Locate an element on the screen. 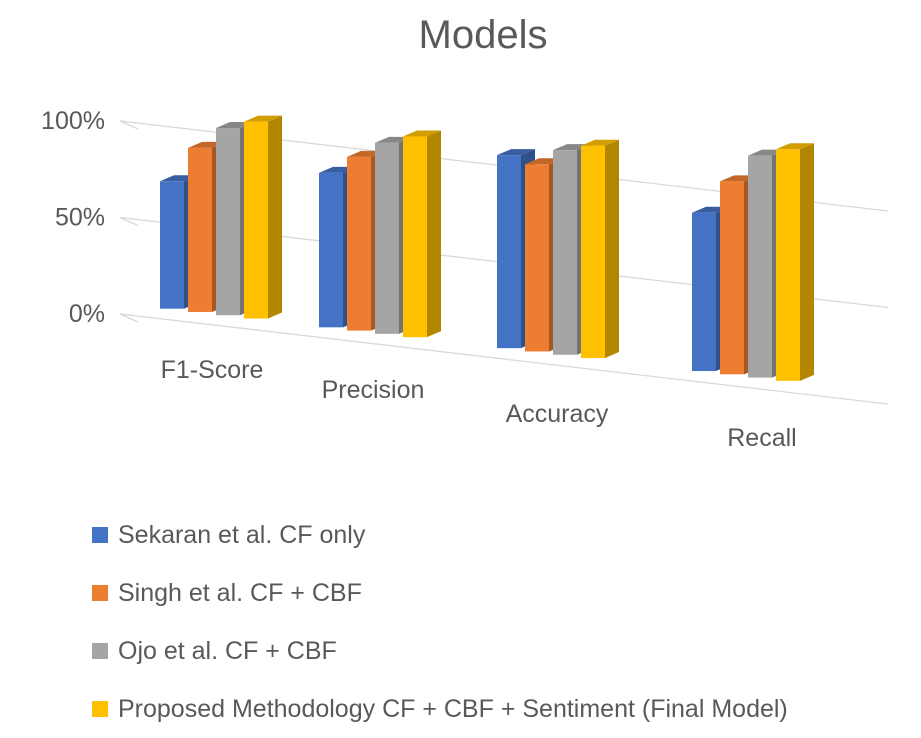  x-tick-label-recall: Recall is located at coordinates (761, 438).